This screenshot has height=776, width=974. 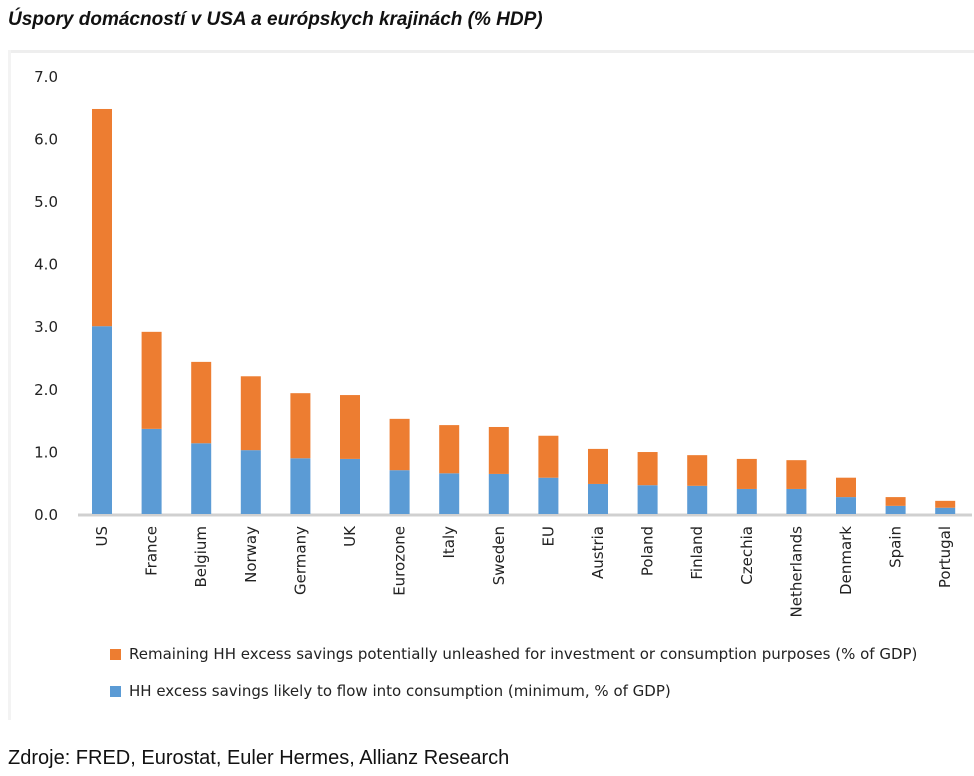 I want to click on bar-consumption-finland, so click(x=697, y=499).